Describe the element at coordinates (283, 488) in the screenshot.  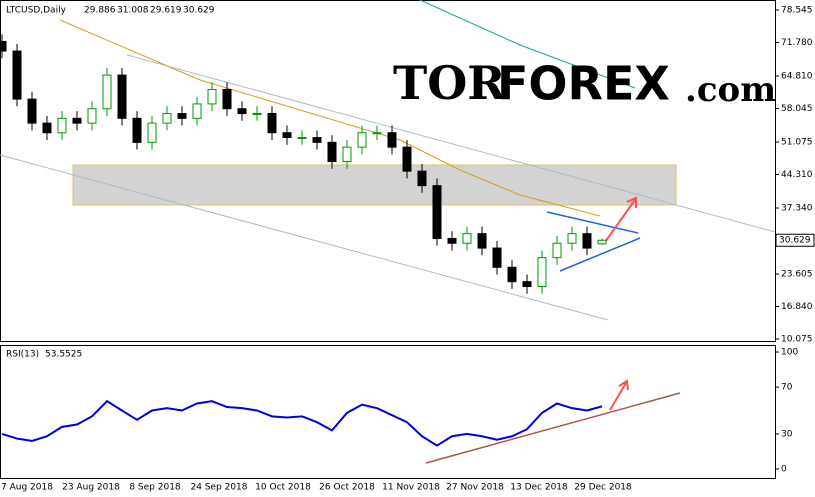
I see `x-tick-label: 10 Oct 2018` at that location.